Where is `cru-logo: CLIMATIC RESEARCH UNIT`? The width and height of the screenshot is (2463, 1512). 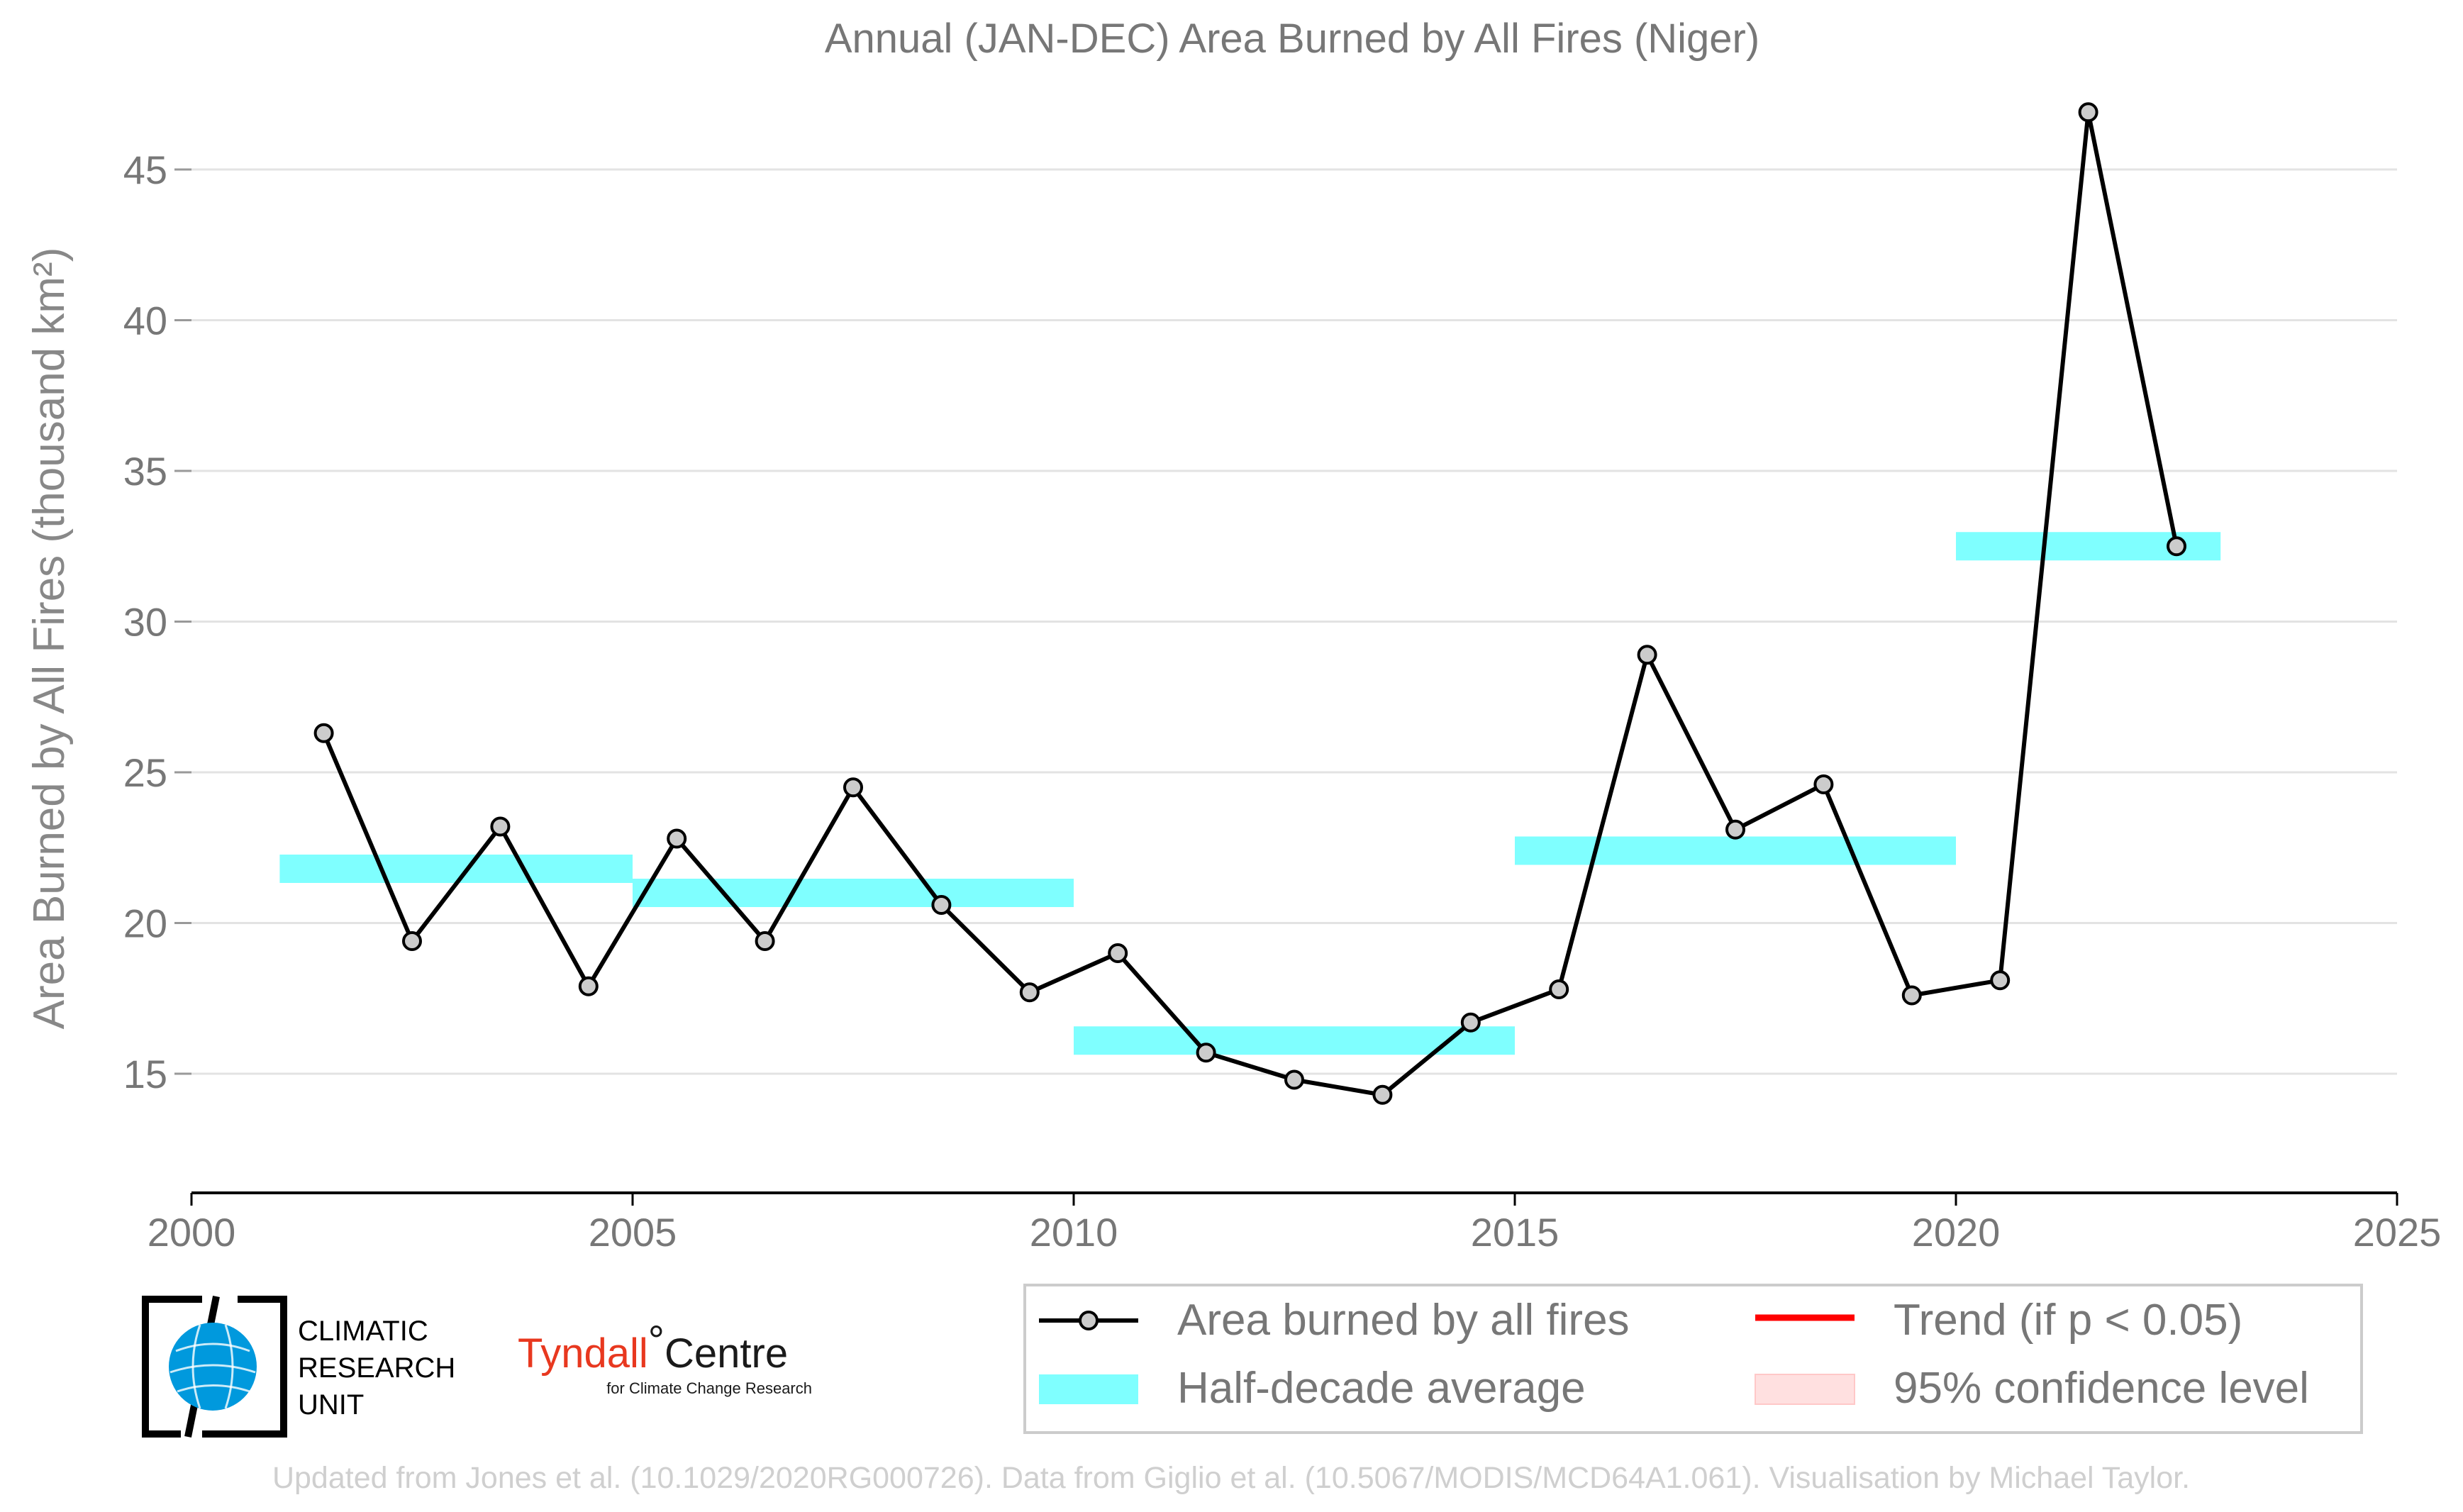 cru-logo: CLIMATIC RESEARCH UNIT is located at coordinates (298, 1367).